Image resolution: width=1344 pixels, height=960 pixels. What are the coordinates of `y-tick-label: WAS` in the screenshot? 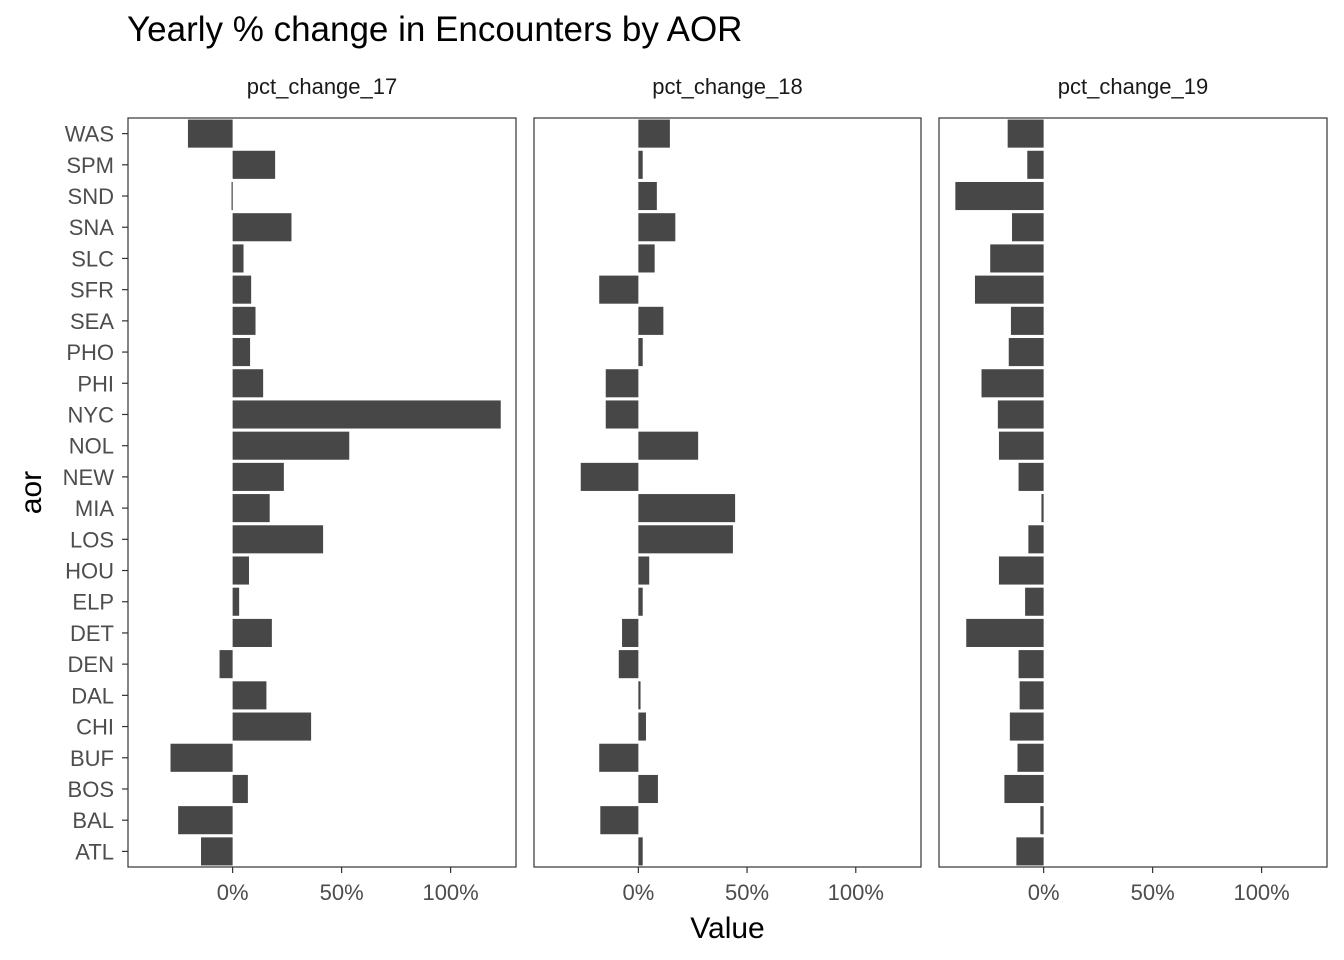 It's located at (89, 134).